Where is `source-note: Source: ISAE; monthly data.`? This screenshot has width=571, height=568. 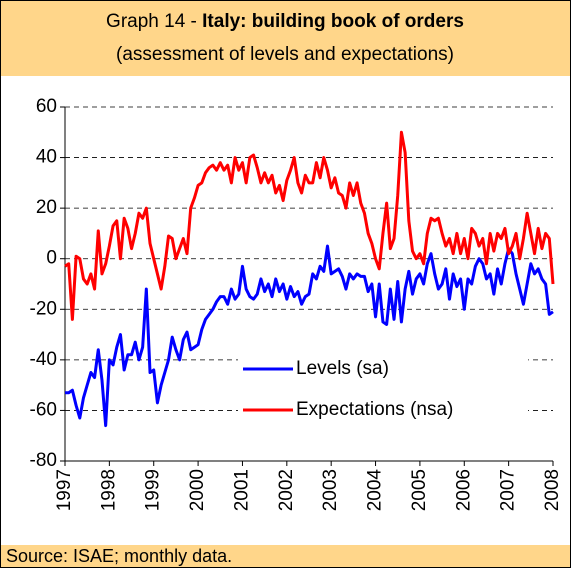 source-note: Source: ISAE; monthly data. is located at coordinates (119, 556).